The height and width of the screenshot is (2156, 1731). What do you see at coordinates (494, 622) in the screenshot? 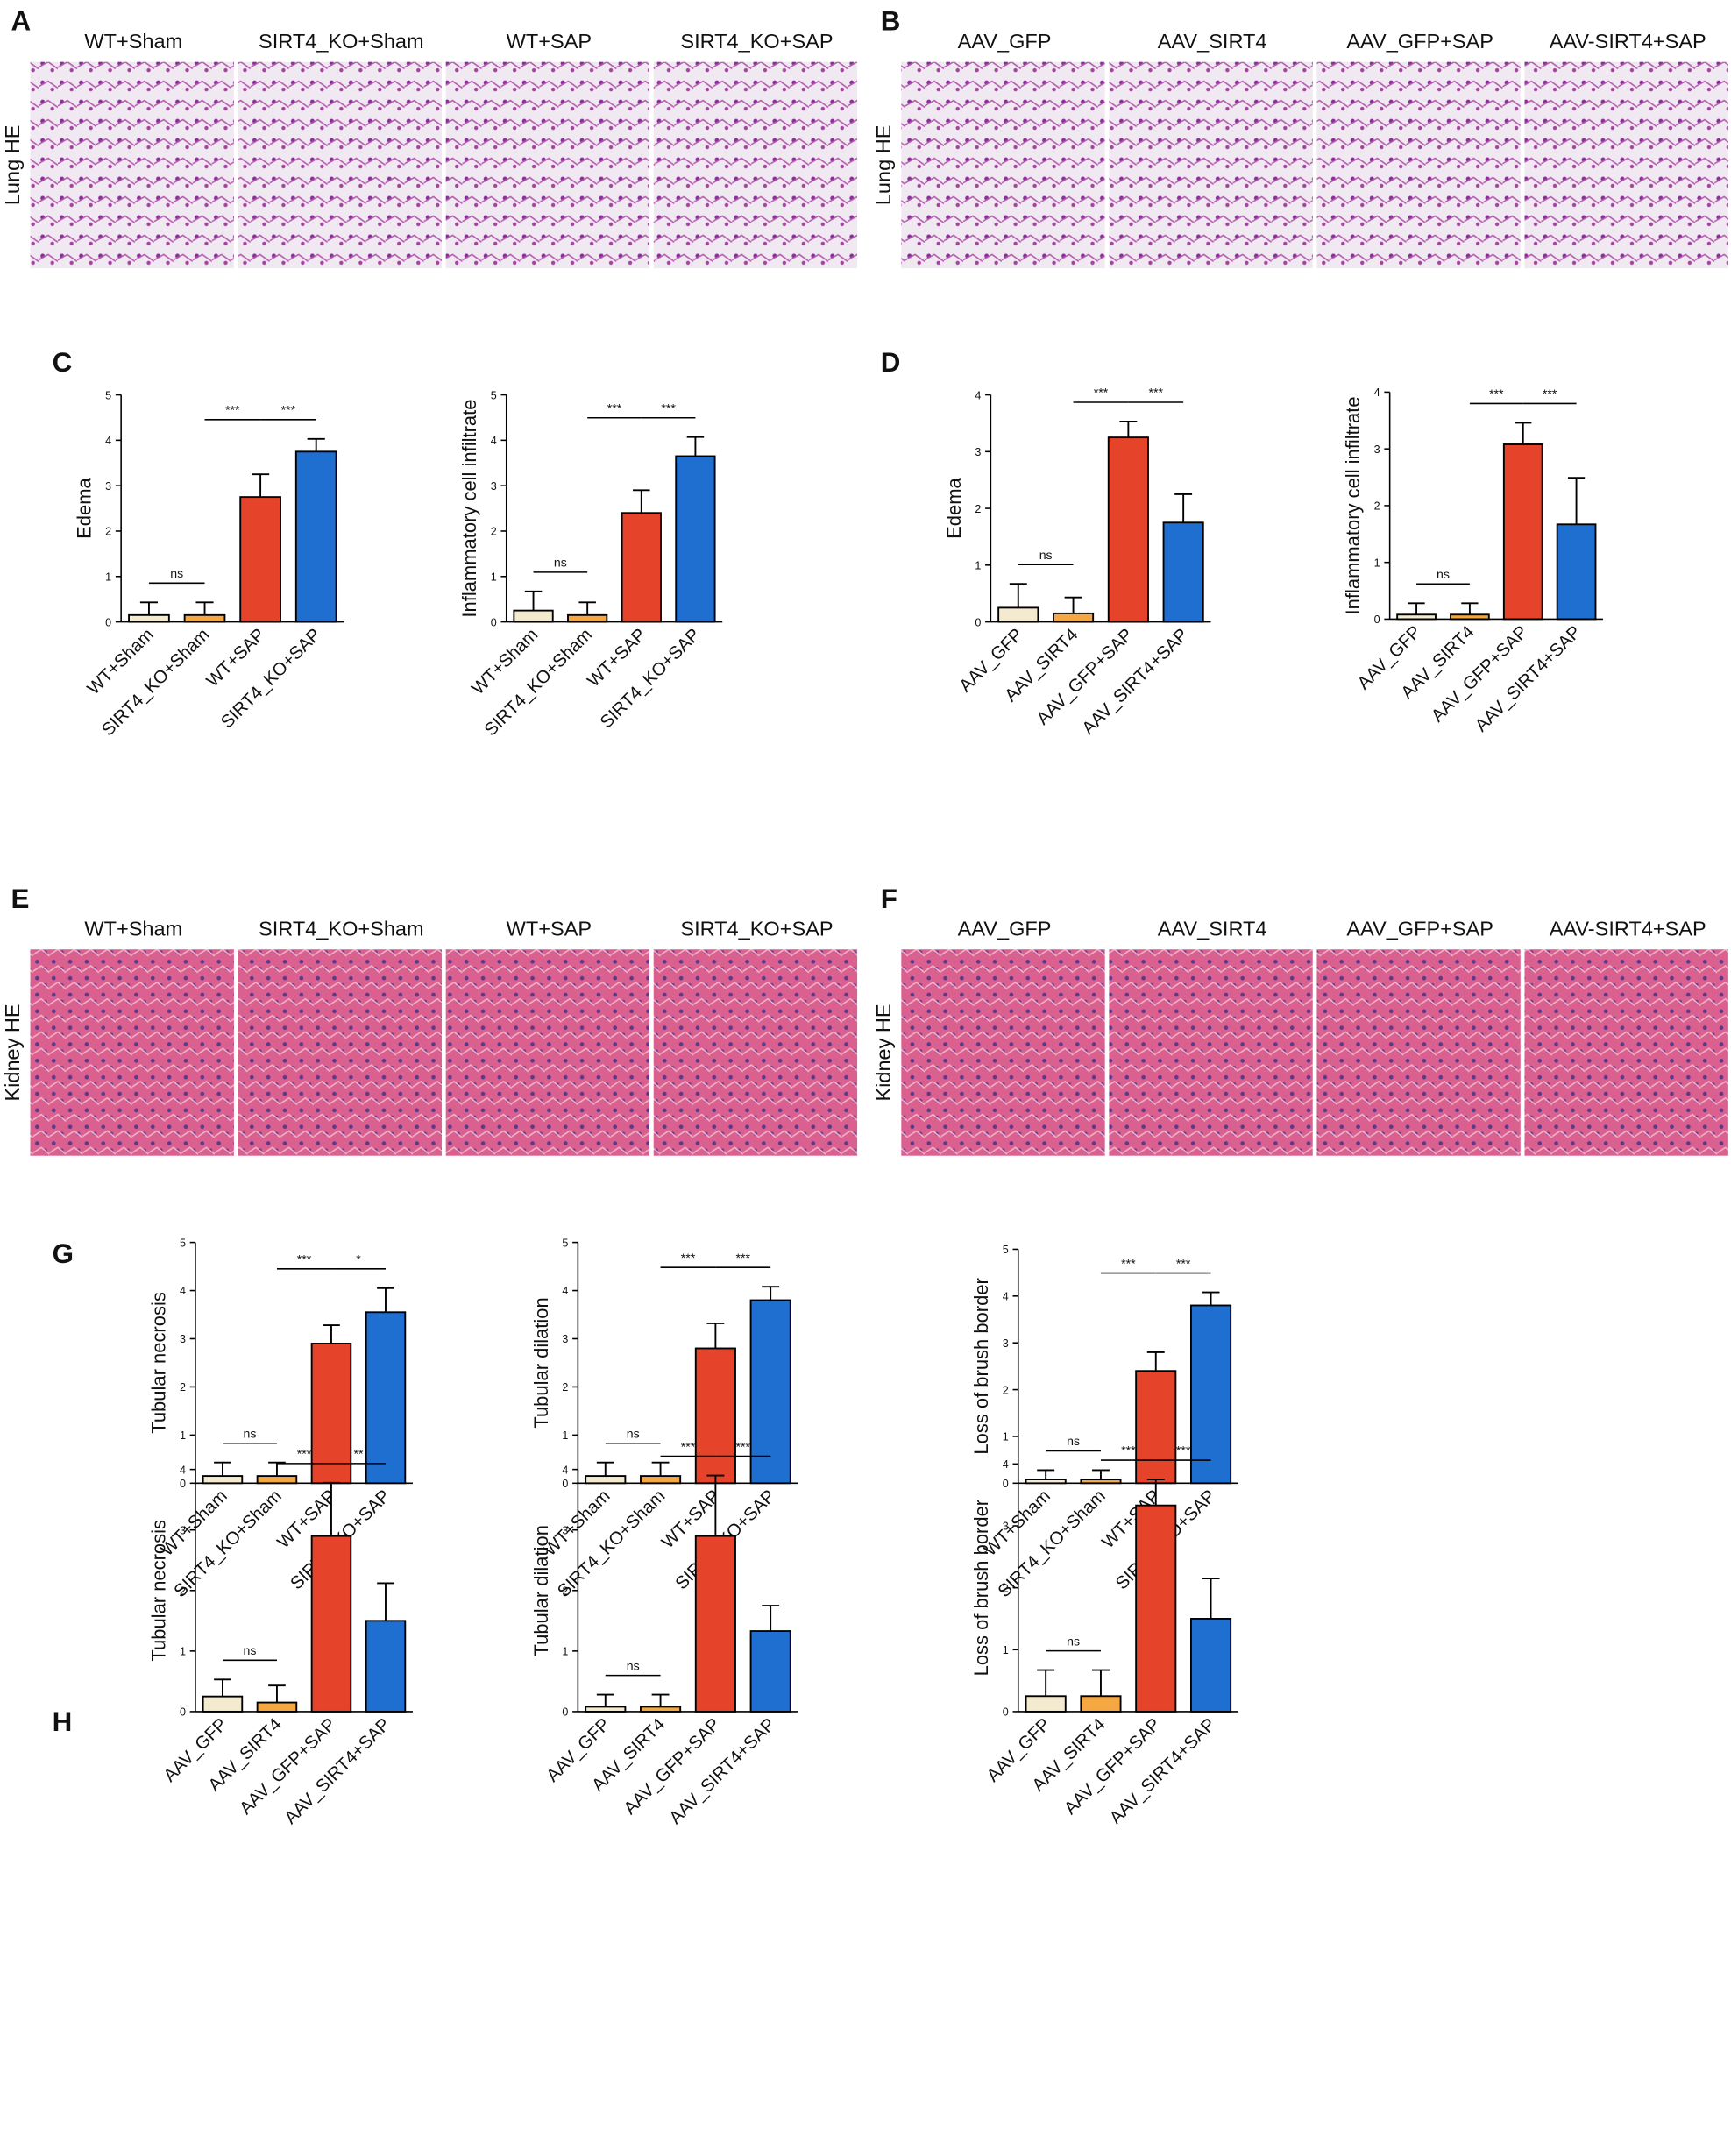
I see `y-tick-label: 0` at bounding box center [494, 622].